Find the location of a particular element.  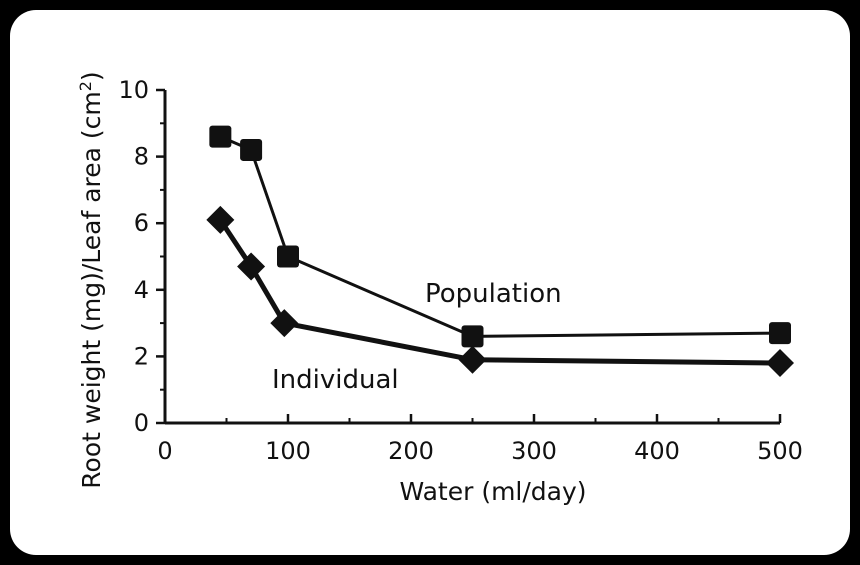

y-tick-label: 4 is located at coordinates (141, 290).